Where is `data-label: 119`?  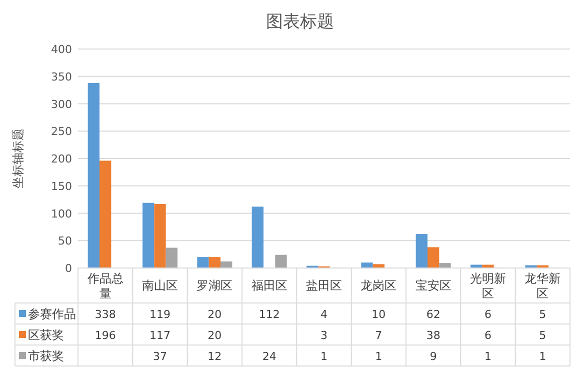 data-label: 119 is located at coordinates (160, 314).